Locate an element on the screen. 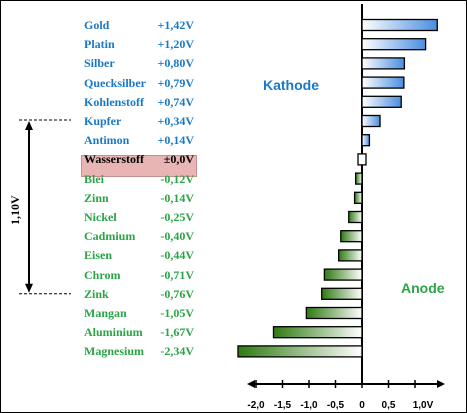  bar-platin is located at coordinates (394, 44).